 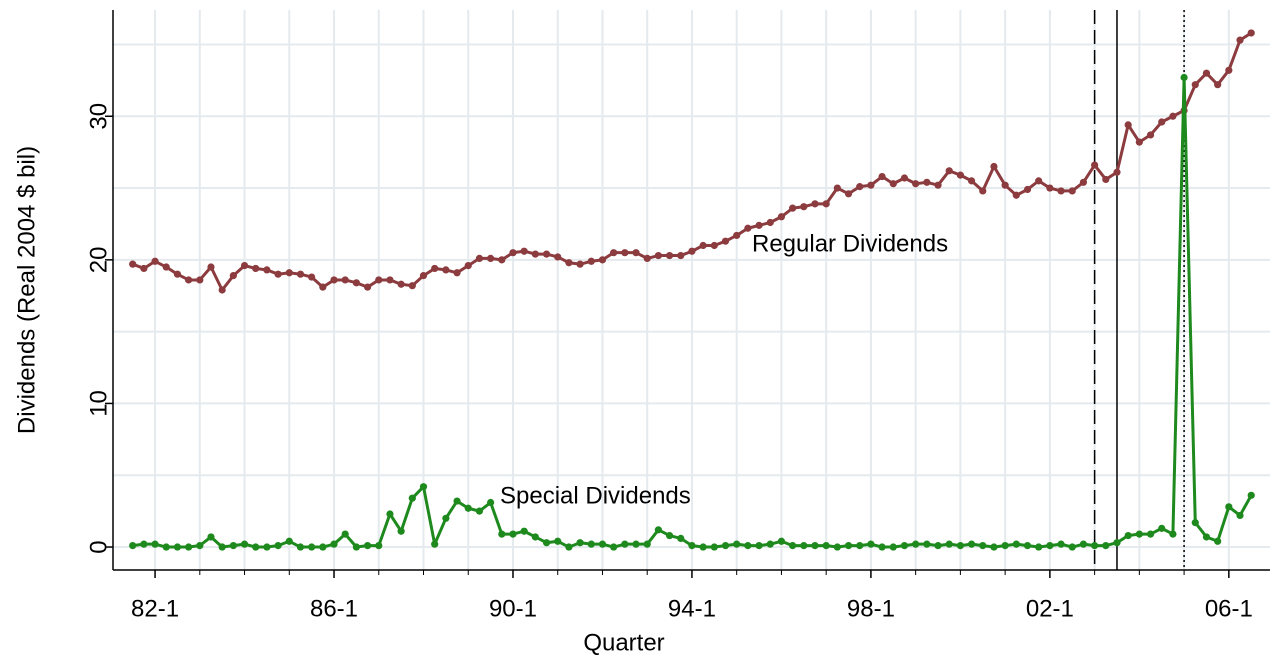 What do you see at coordinates (1050, 608) in the screenshot?
I see `x-tick-label: 02-1` at bounding box center [1050, 608].